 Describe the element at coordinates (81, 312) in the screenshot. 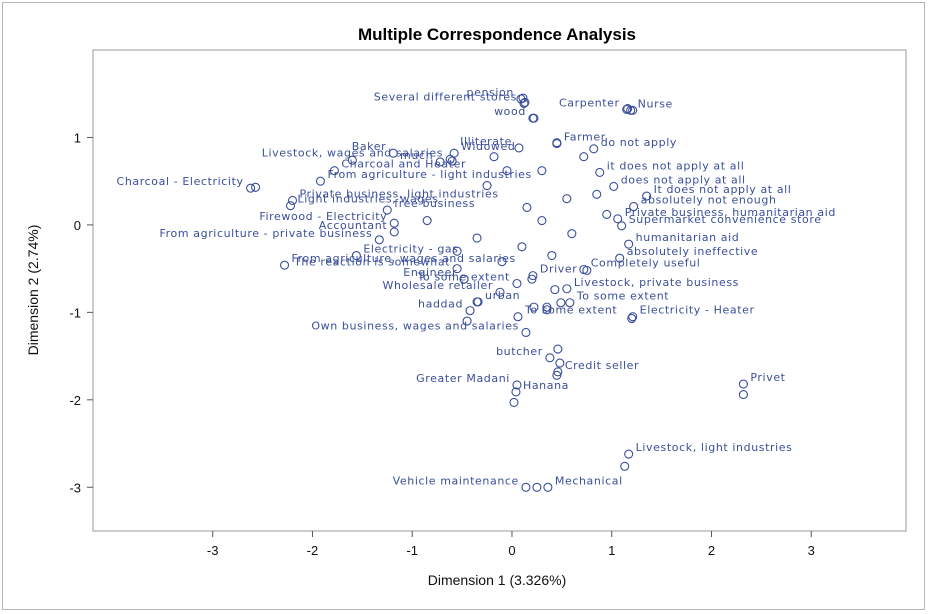

I see `y-axis: -3 -2 -1 0 1` at that location.